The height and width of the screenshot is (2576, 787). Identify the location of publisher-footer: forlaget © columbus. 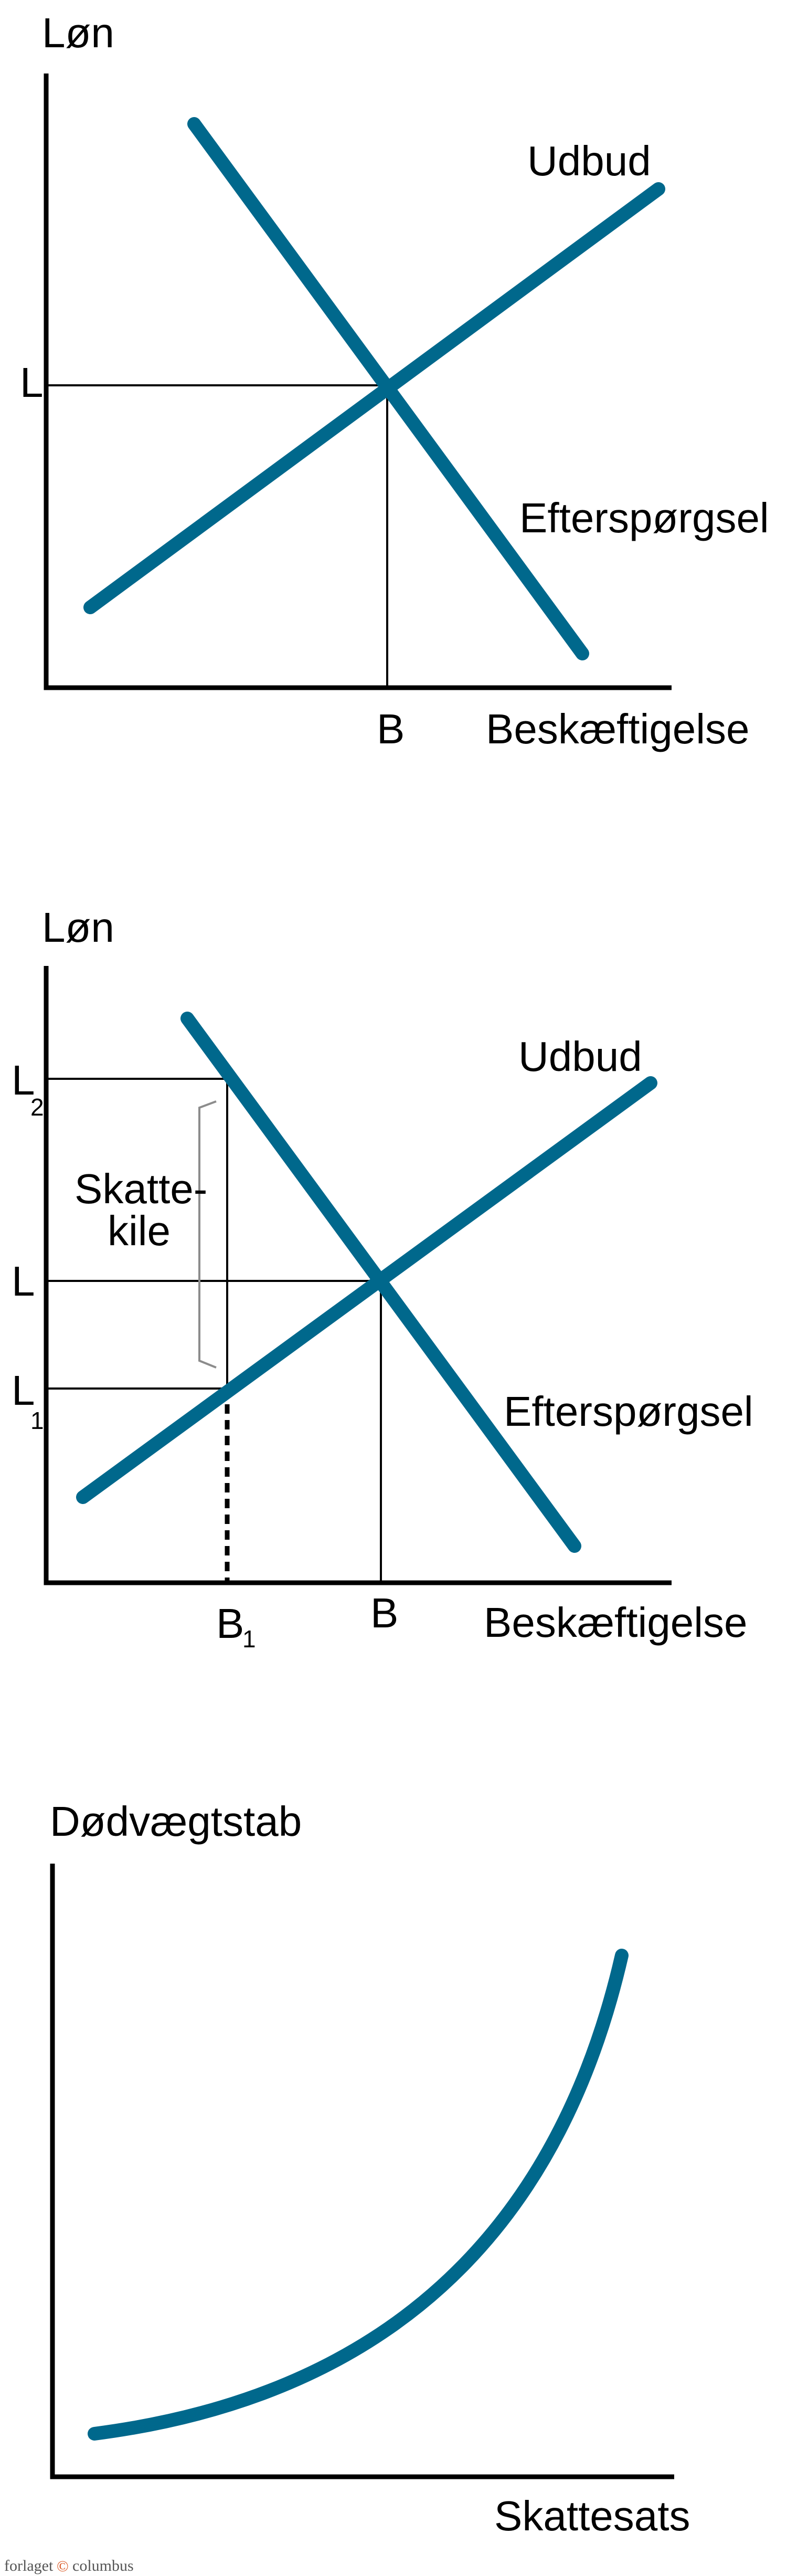
(69, 2566).